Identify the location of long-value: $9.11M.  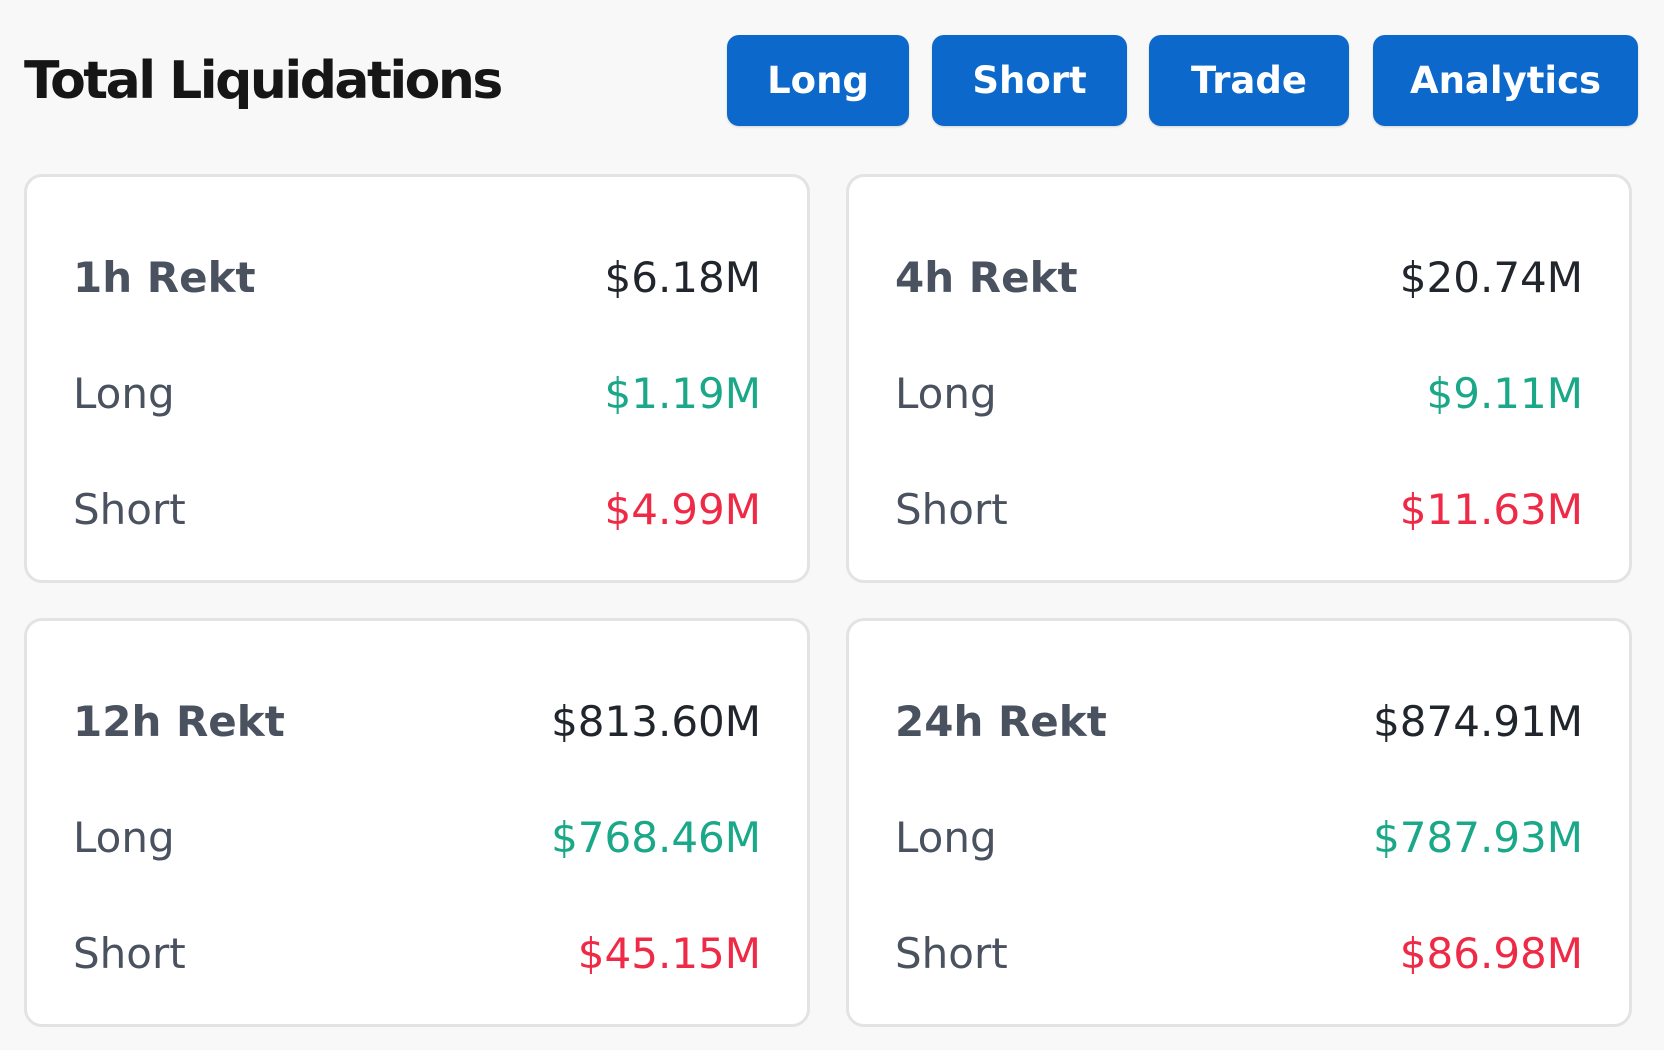
(1504, 393).